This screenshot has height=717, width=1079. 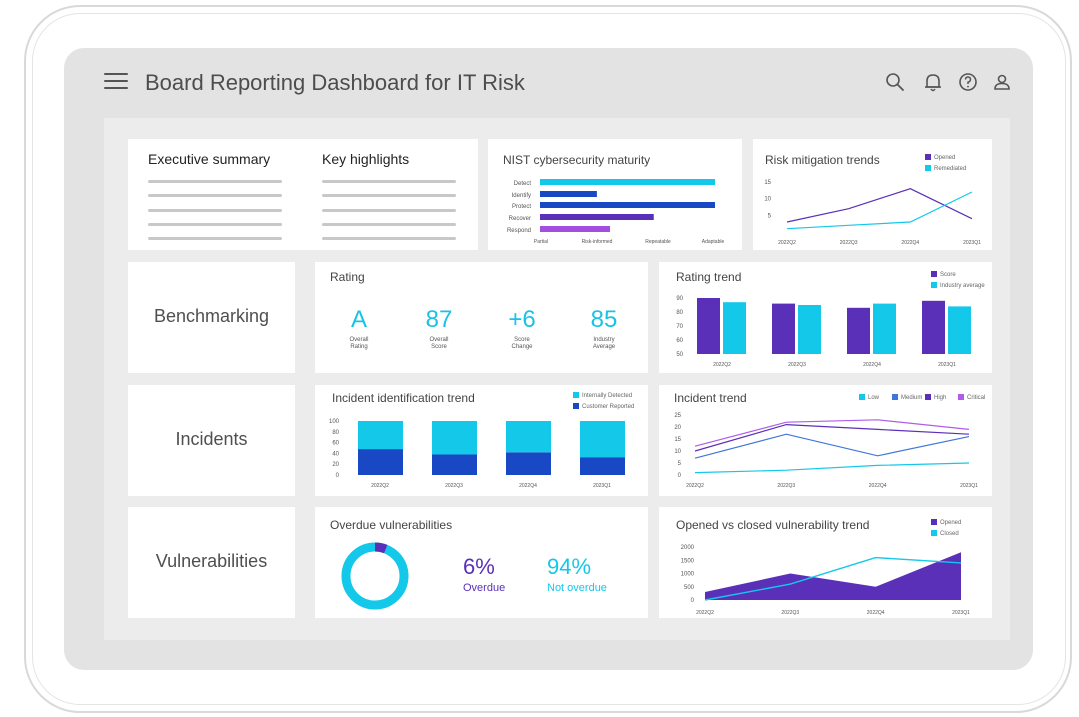 I want to click on legend-label: Customer Reported, so click(x=608, y=407).